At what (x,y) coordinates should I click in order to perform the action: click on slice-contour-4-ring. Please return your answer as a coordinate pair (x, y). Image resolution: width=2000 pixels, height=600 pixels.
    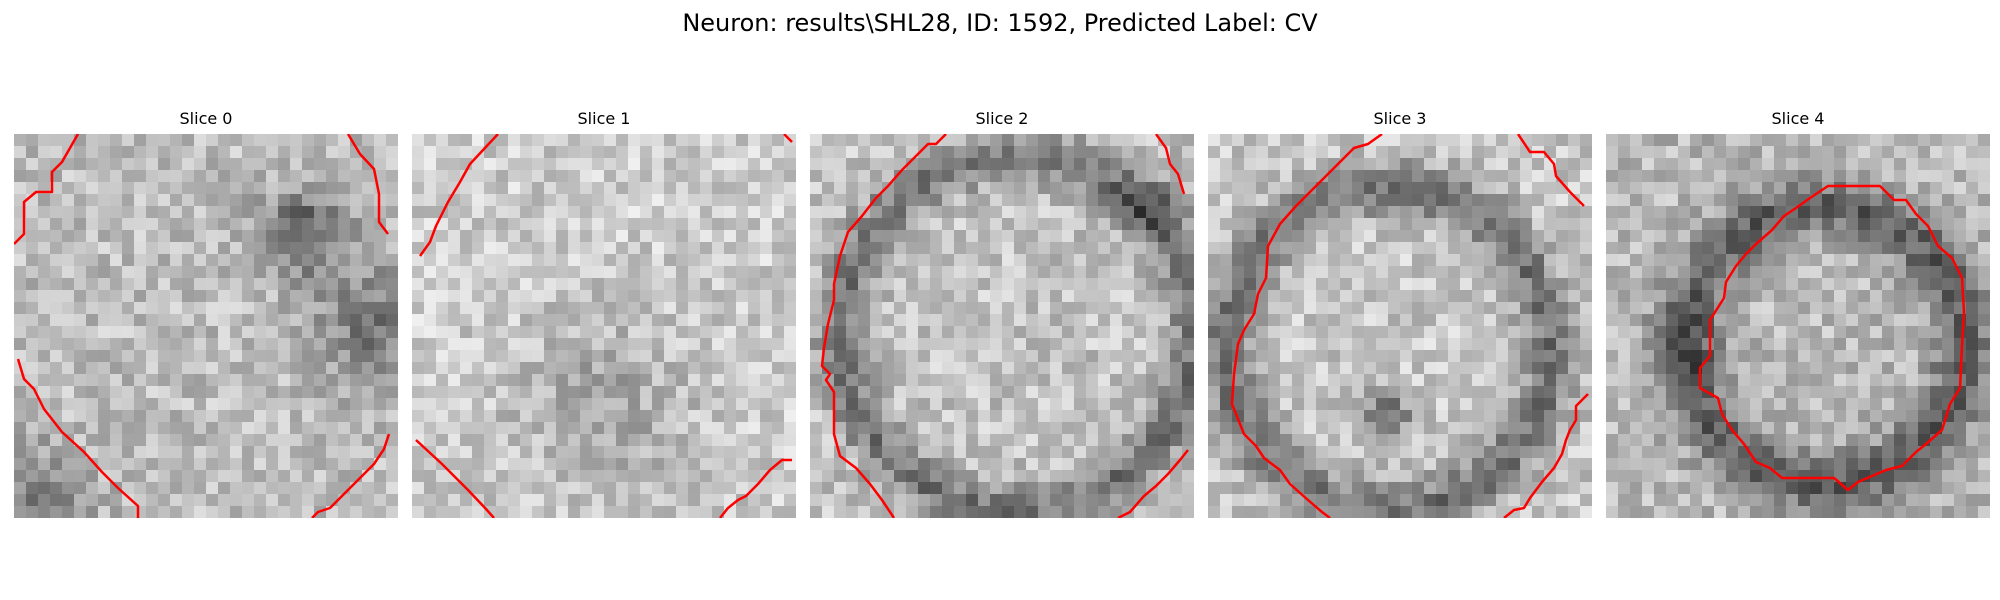
    Looking at the image, I should click on (1832, 338).